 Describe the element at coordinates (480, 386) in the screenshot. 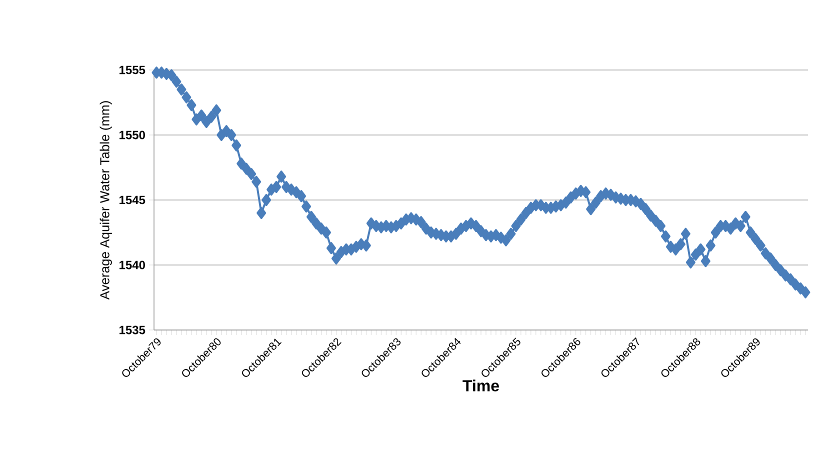

I see `x-axis-title: Time` at that location.